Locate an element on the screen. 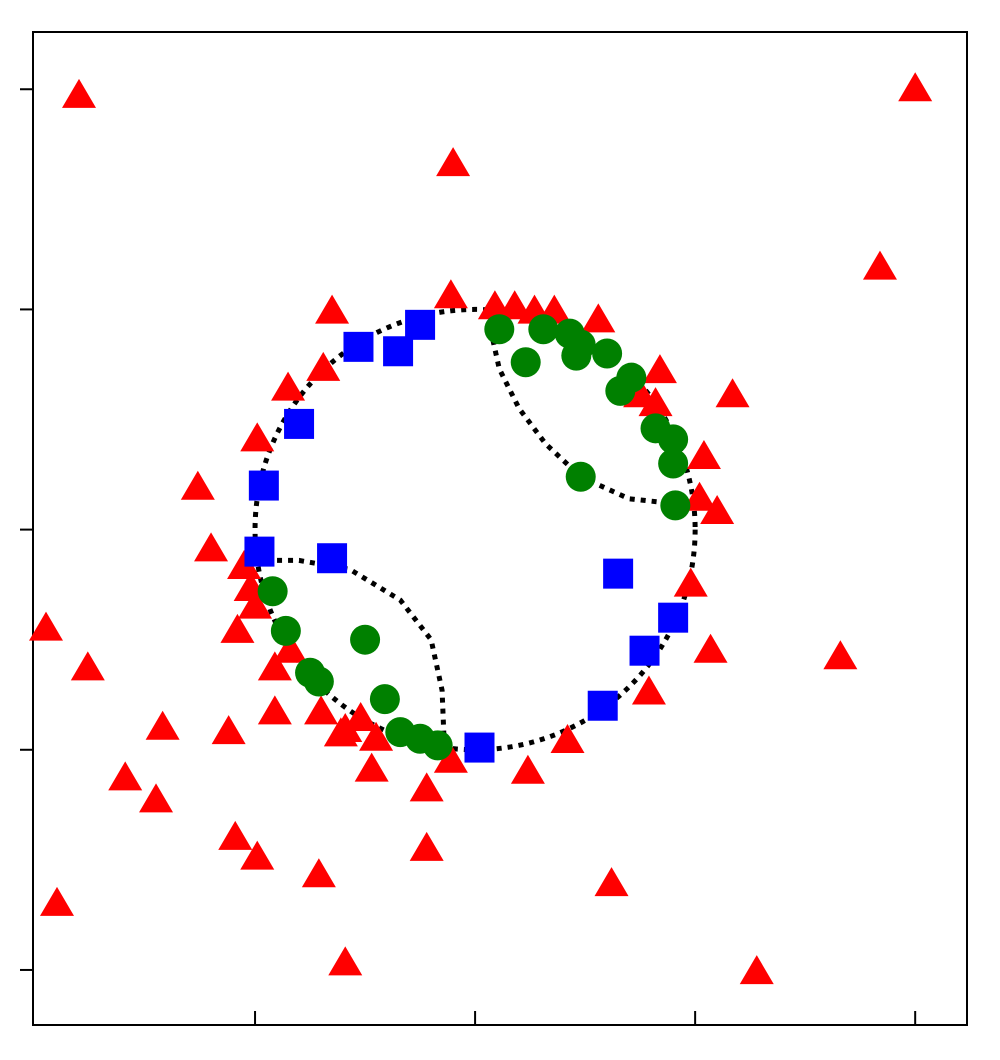 Image resolution: width=1000 pixels, height=1060 pixels. dotted-curve is located at coordinates (351, 651).